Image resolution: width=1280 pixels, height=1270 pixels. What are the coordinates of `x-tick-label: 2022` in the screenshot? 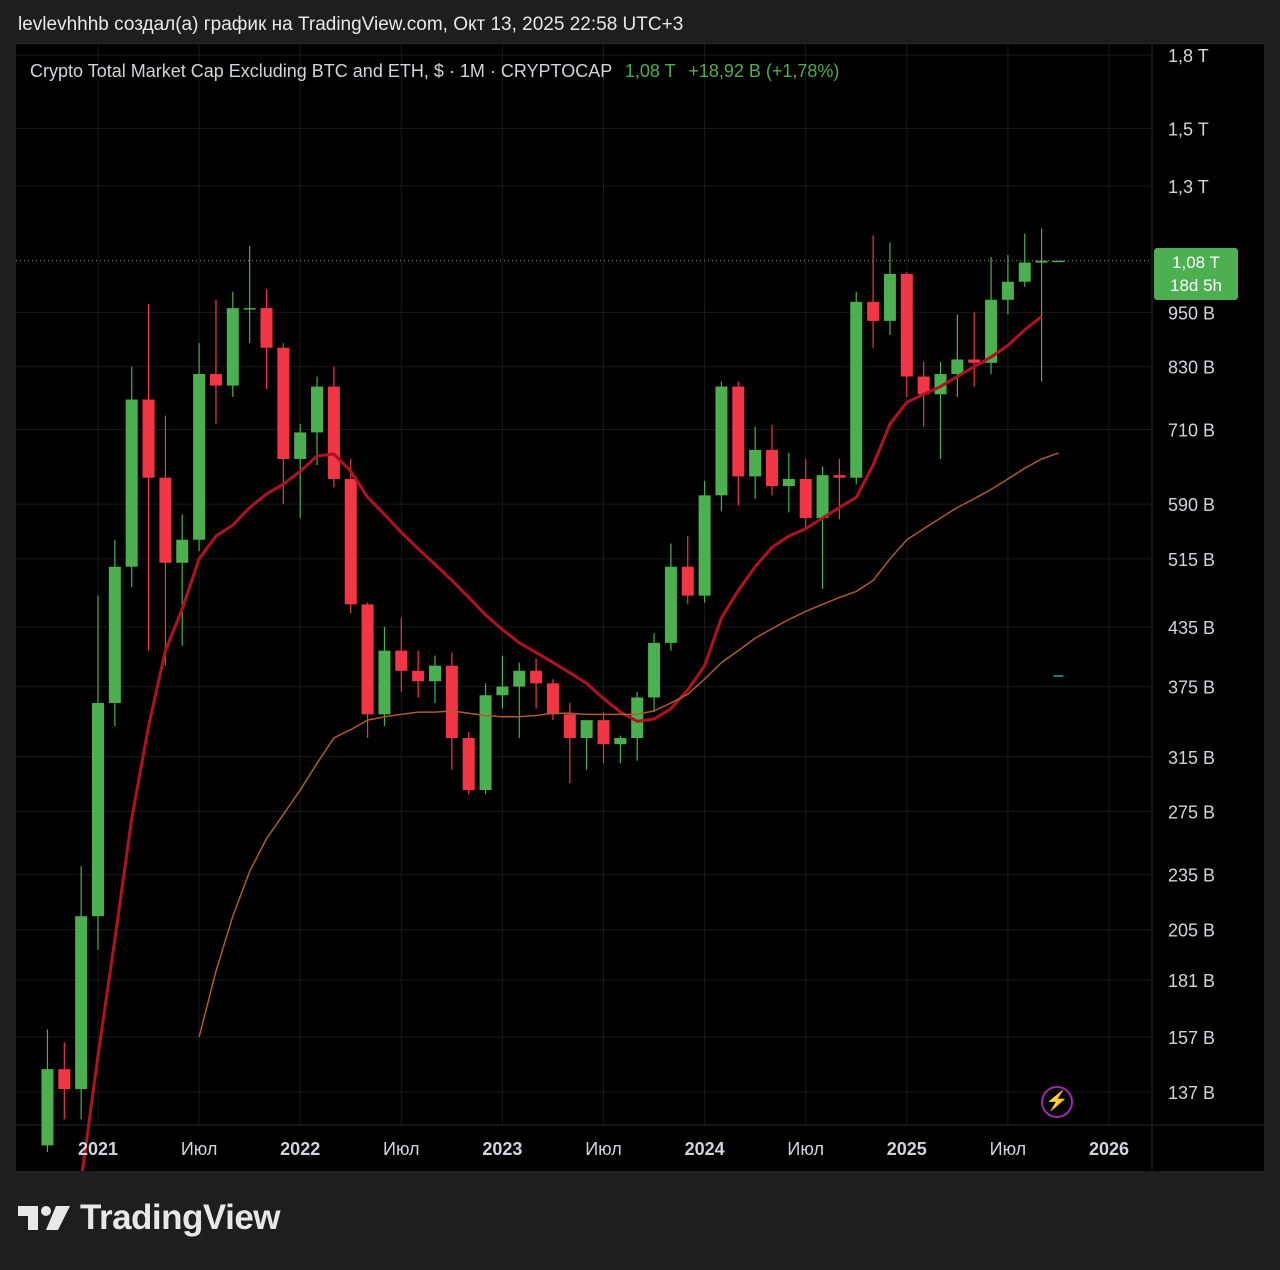 It's located at (300, 1149).